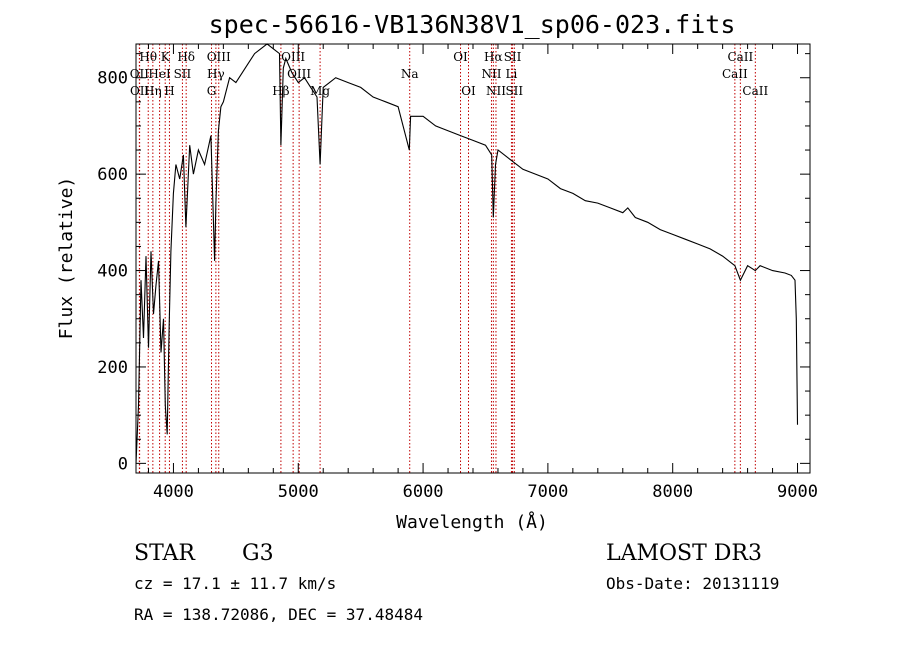  Describe the element at coordinates (112, 79) in the screenshot. I see `y-tick-label-4: 800` at that location.